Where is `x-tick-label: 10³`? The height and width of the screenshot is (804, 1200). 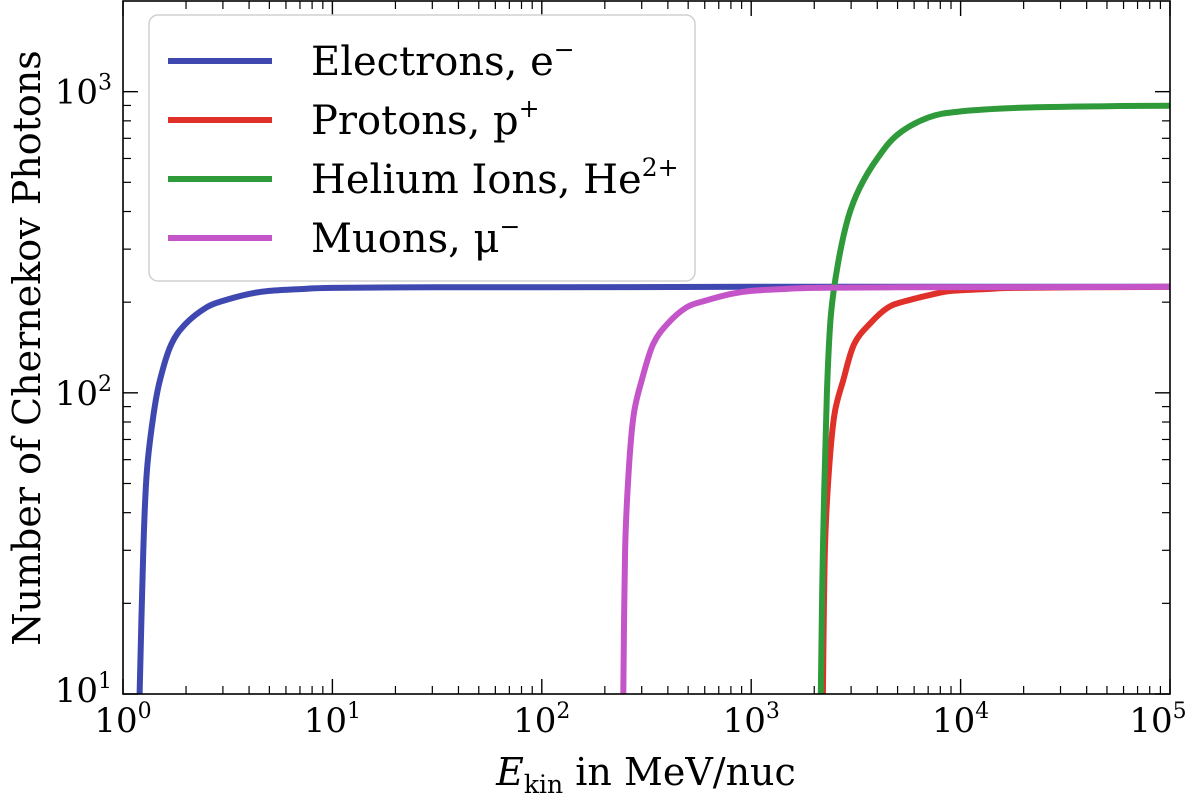
x-tick-label: 10³ is located at coordinates (751, 720).